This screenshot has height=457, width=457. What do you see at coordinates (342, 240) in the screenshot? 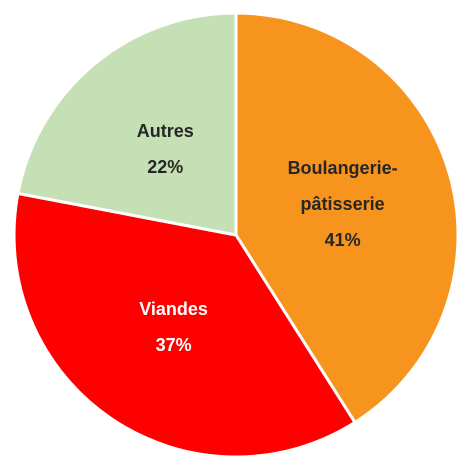
I see `value-label: 41%` at bounding box center [342, 240].